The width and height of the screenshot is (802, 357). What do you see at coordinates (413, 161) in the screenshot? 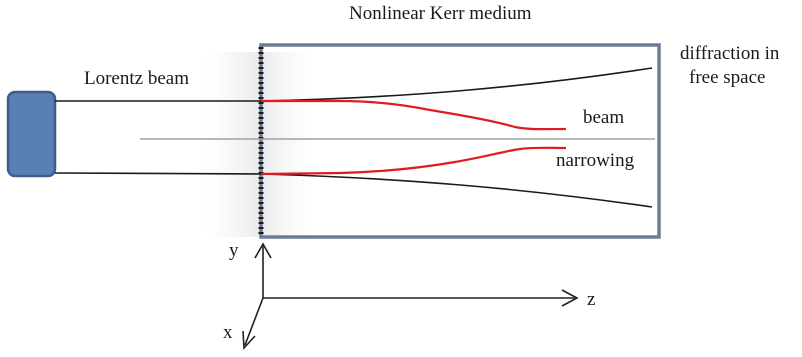
I see `narrowing-lower-line` at bounding box center [413, 161].